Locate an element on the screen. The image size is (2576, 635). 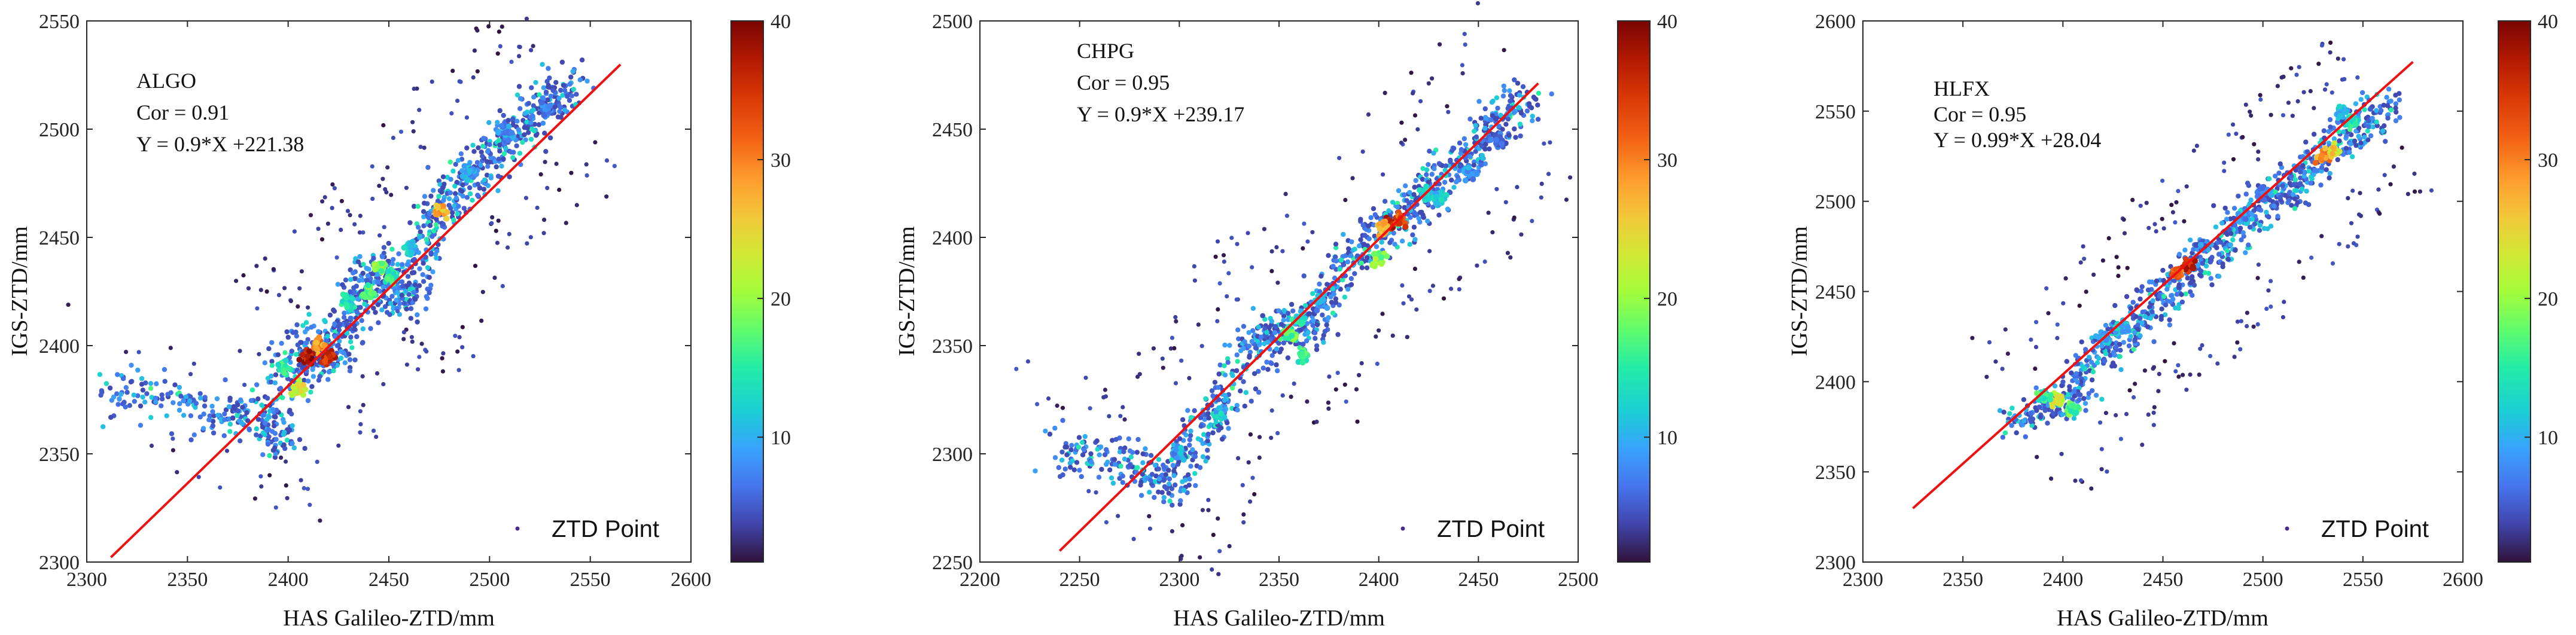
legend-label: ZTD Point is located at coordinates (1491, 529).